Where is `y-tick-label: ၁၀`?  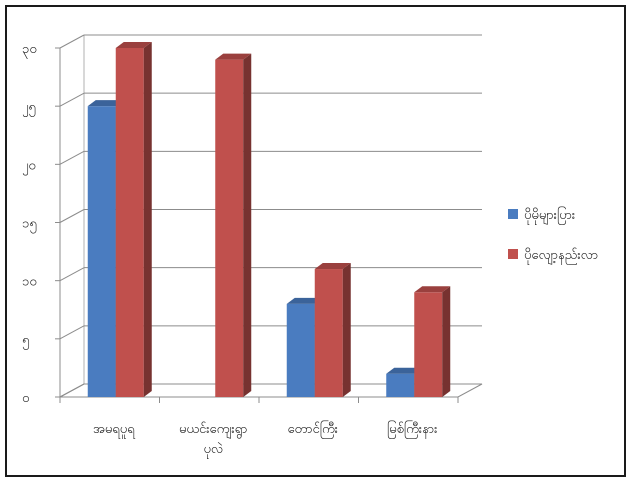
y-tick-label: ၁၀ is located at coordinates (29, 282).